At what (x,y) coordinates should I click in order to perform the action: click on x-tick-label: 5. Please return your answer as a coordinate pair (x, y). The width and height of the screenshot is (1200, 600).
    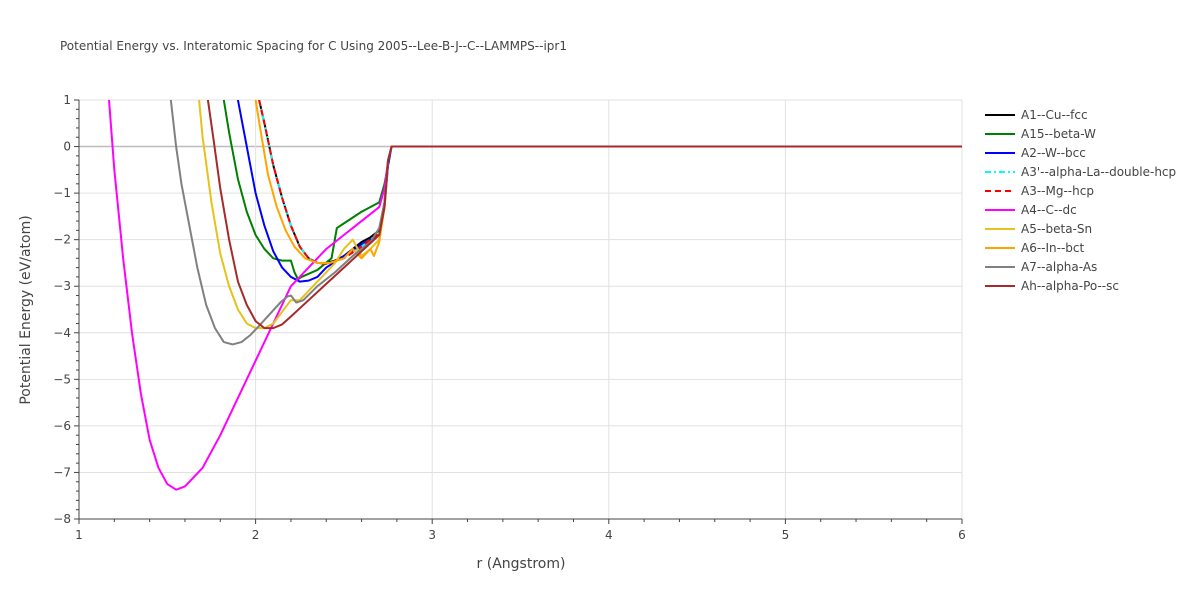
    Looking at the image, I should click on (786, 535).